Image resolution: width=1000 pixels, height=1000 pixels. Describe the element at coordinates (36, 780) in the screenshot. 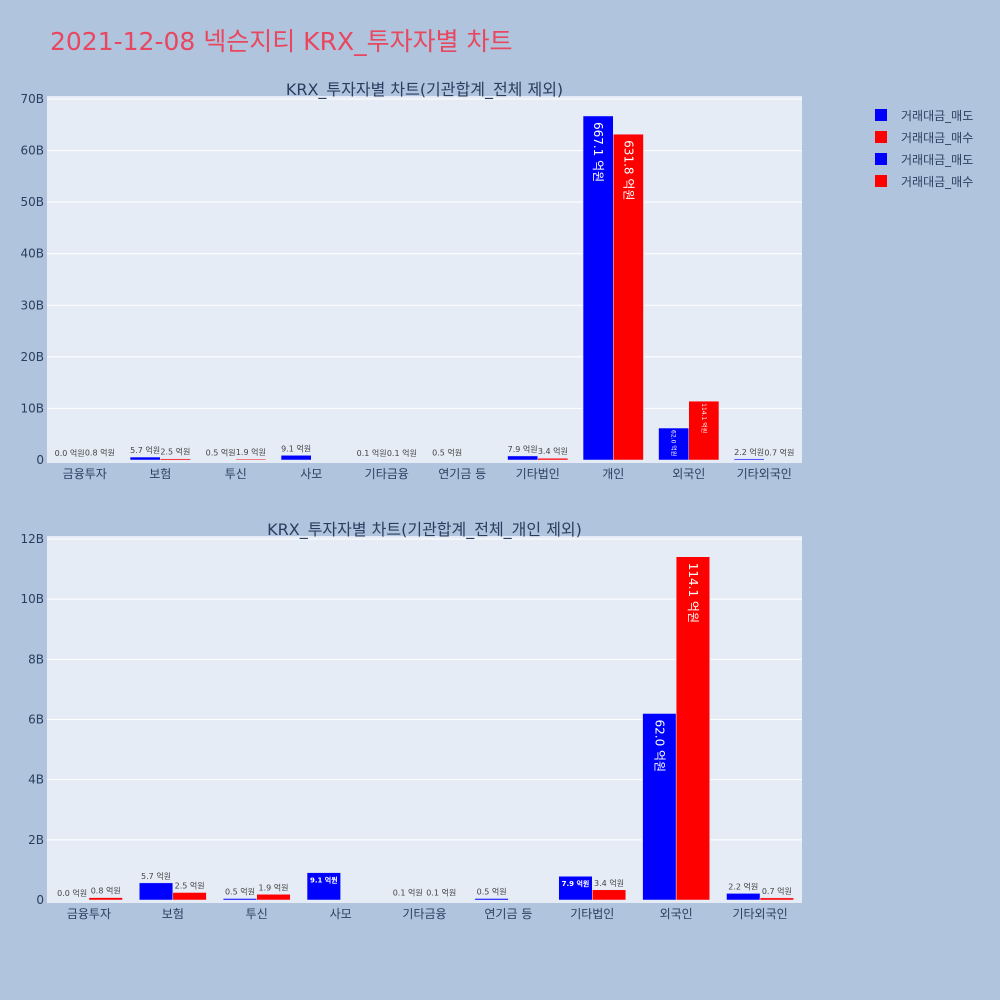

I see `y-tick-label: 4B` at that location.